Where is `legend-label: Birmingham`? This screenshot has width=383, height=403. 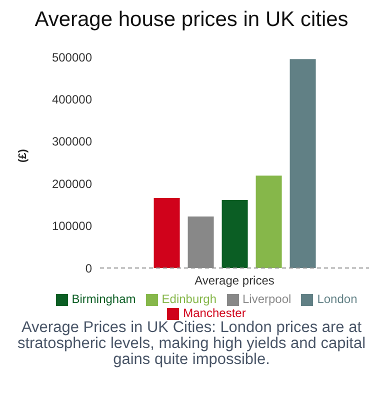
legend-label: Birmingham is located at coordinates (104, 299).